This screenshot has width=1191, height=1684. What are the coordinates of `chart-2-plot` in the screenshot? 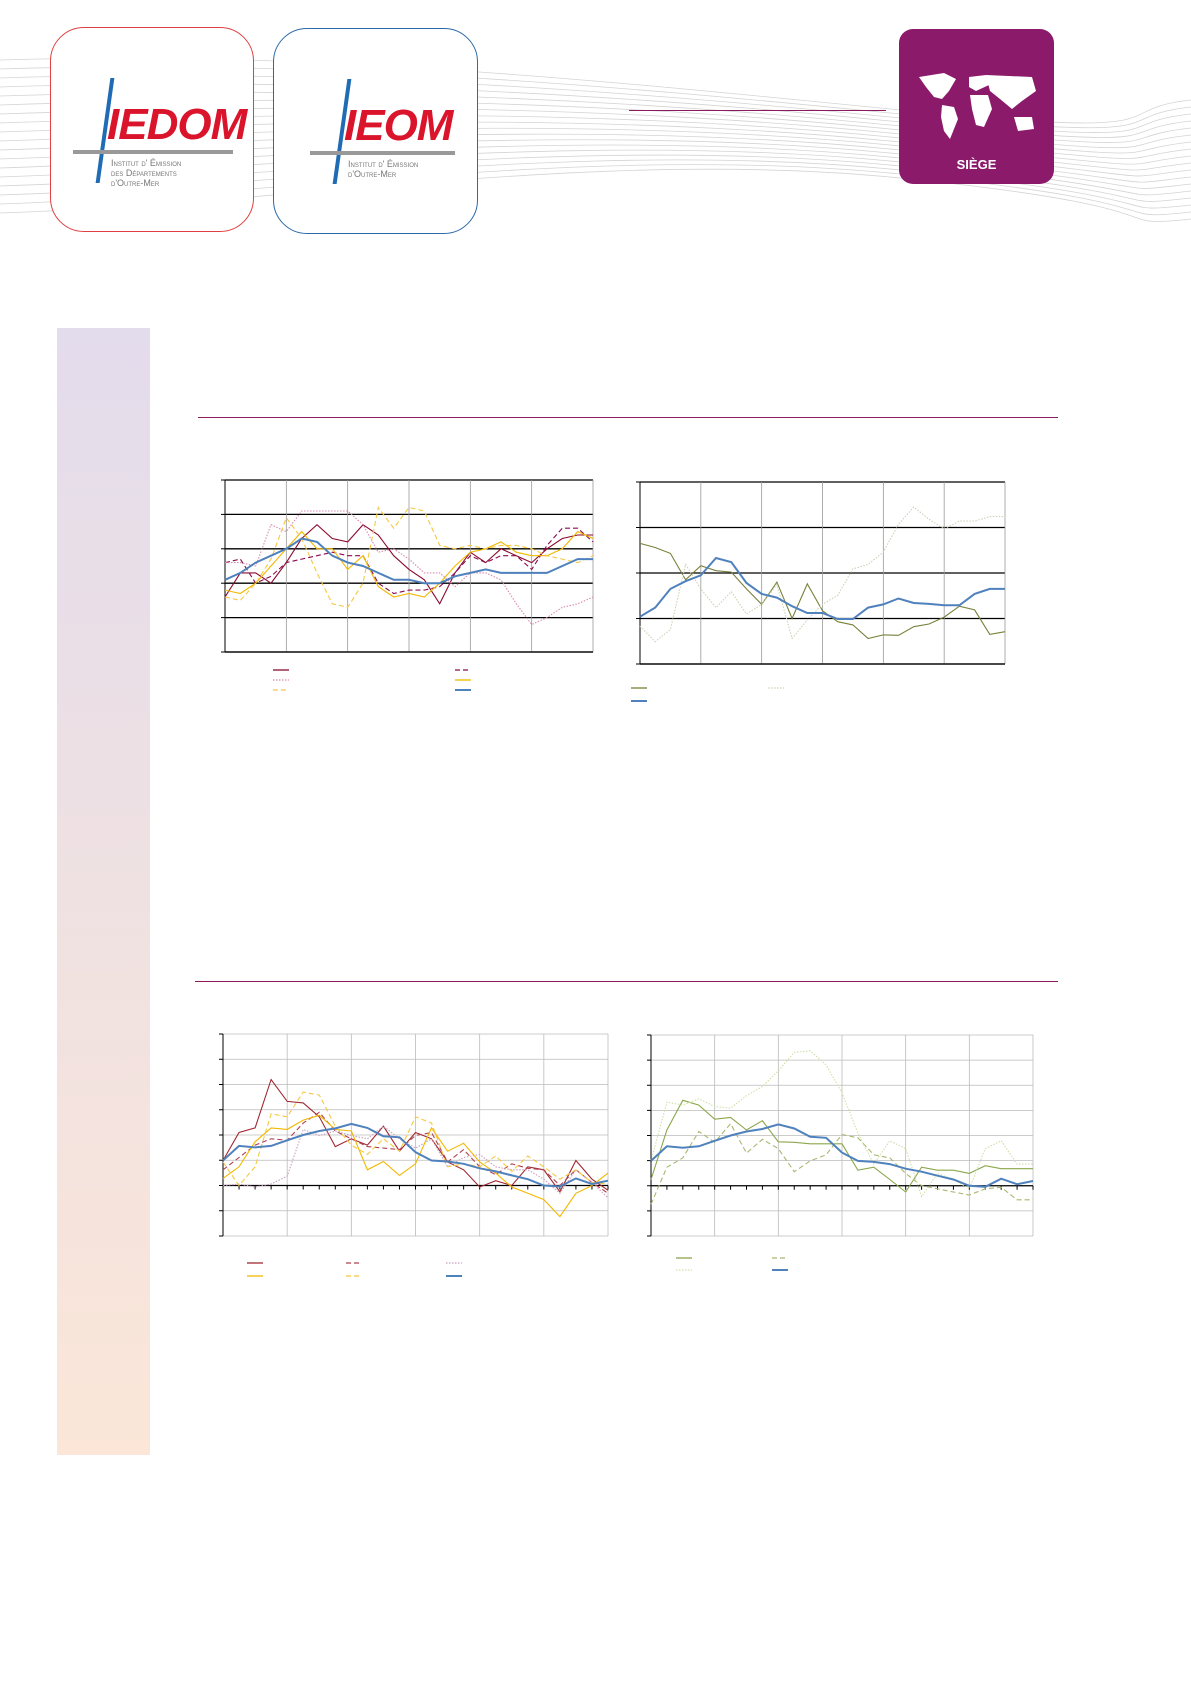 It's located at (818, 591).